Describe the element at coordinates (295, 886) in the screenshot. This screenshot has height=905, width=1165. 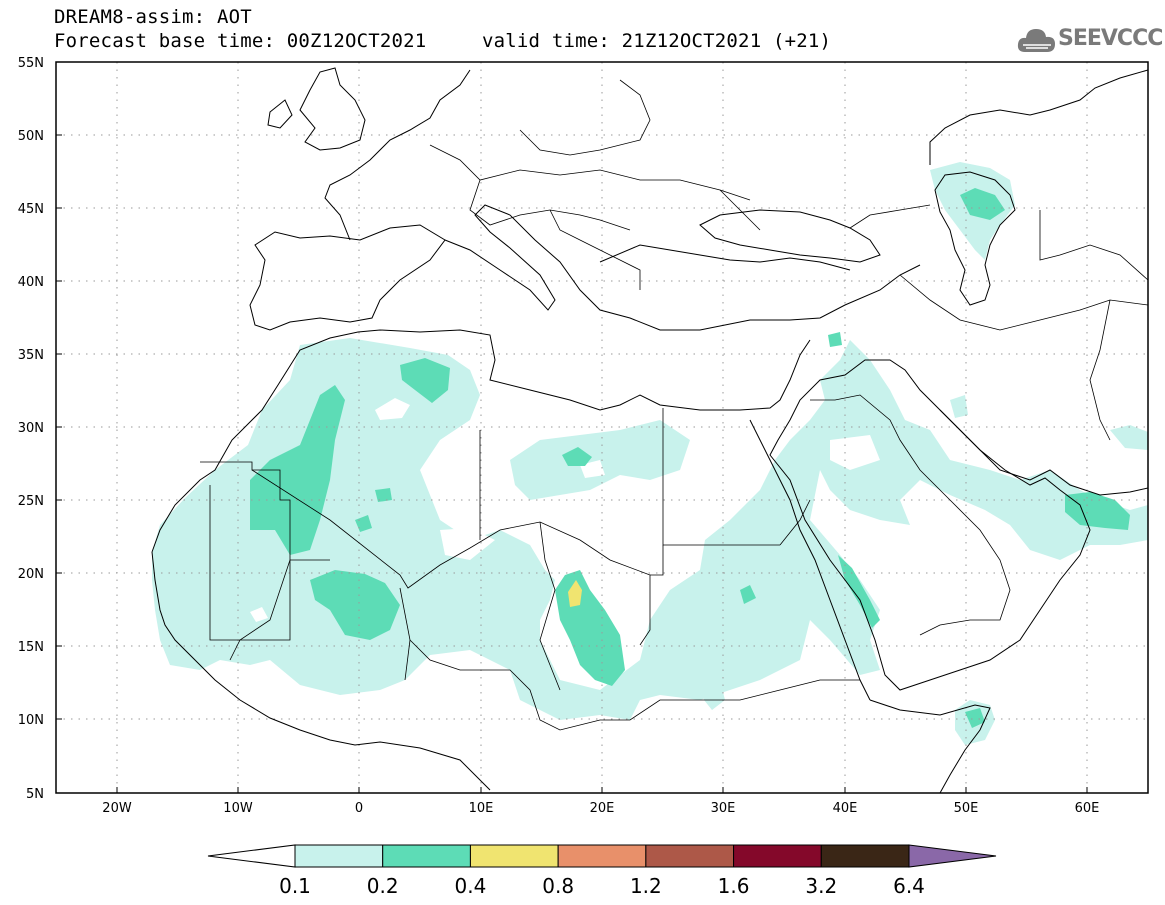
I see `colorbar-label: 0.1` at that location.